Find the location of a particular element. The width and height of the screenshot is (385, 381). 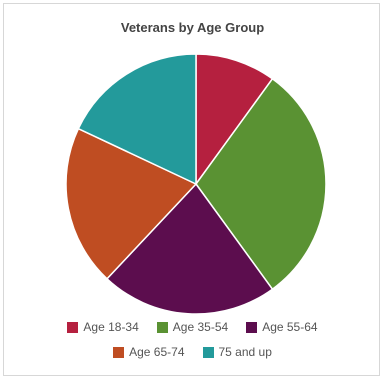

legend-label: 75 and up is located at coordinates (245, 352).